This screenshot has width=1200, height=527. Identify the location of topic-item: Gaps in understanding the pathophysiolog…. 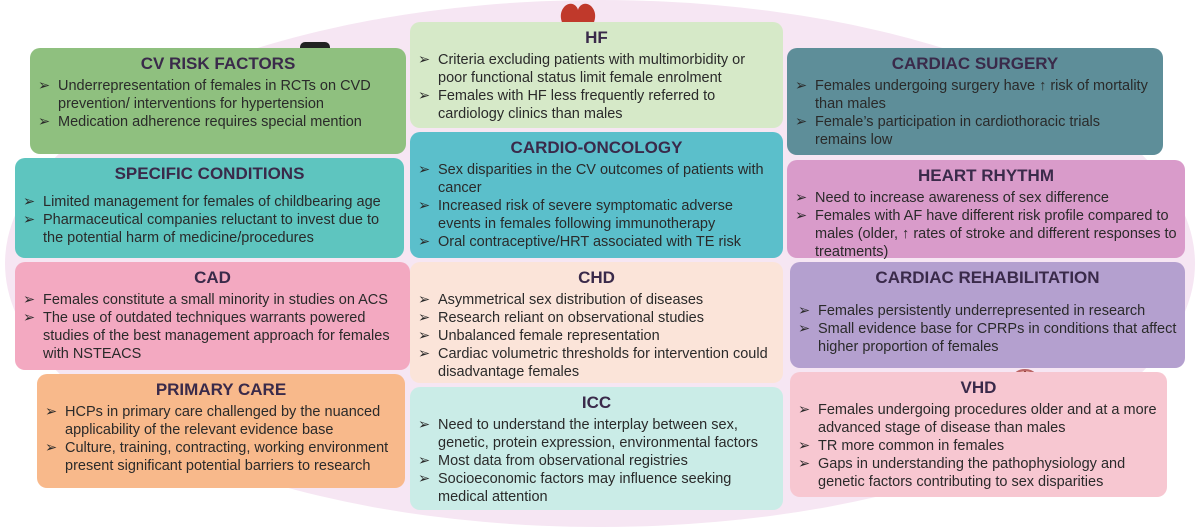
(978, 473).